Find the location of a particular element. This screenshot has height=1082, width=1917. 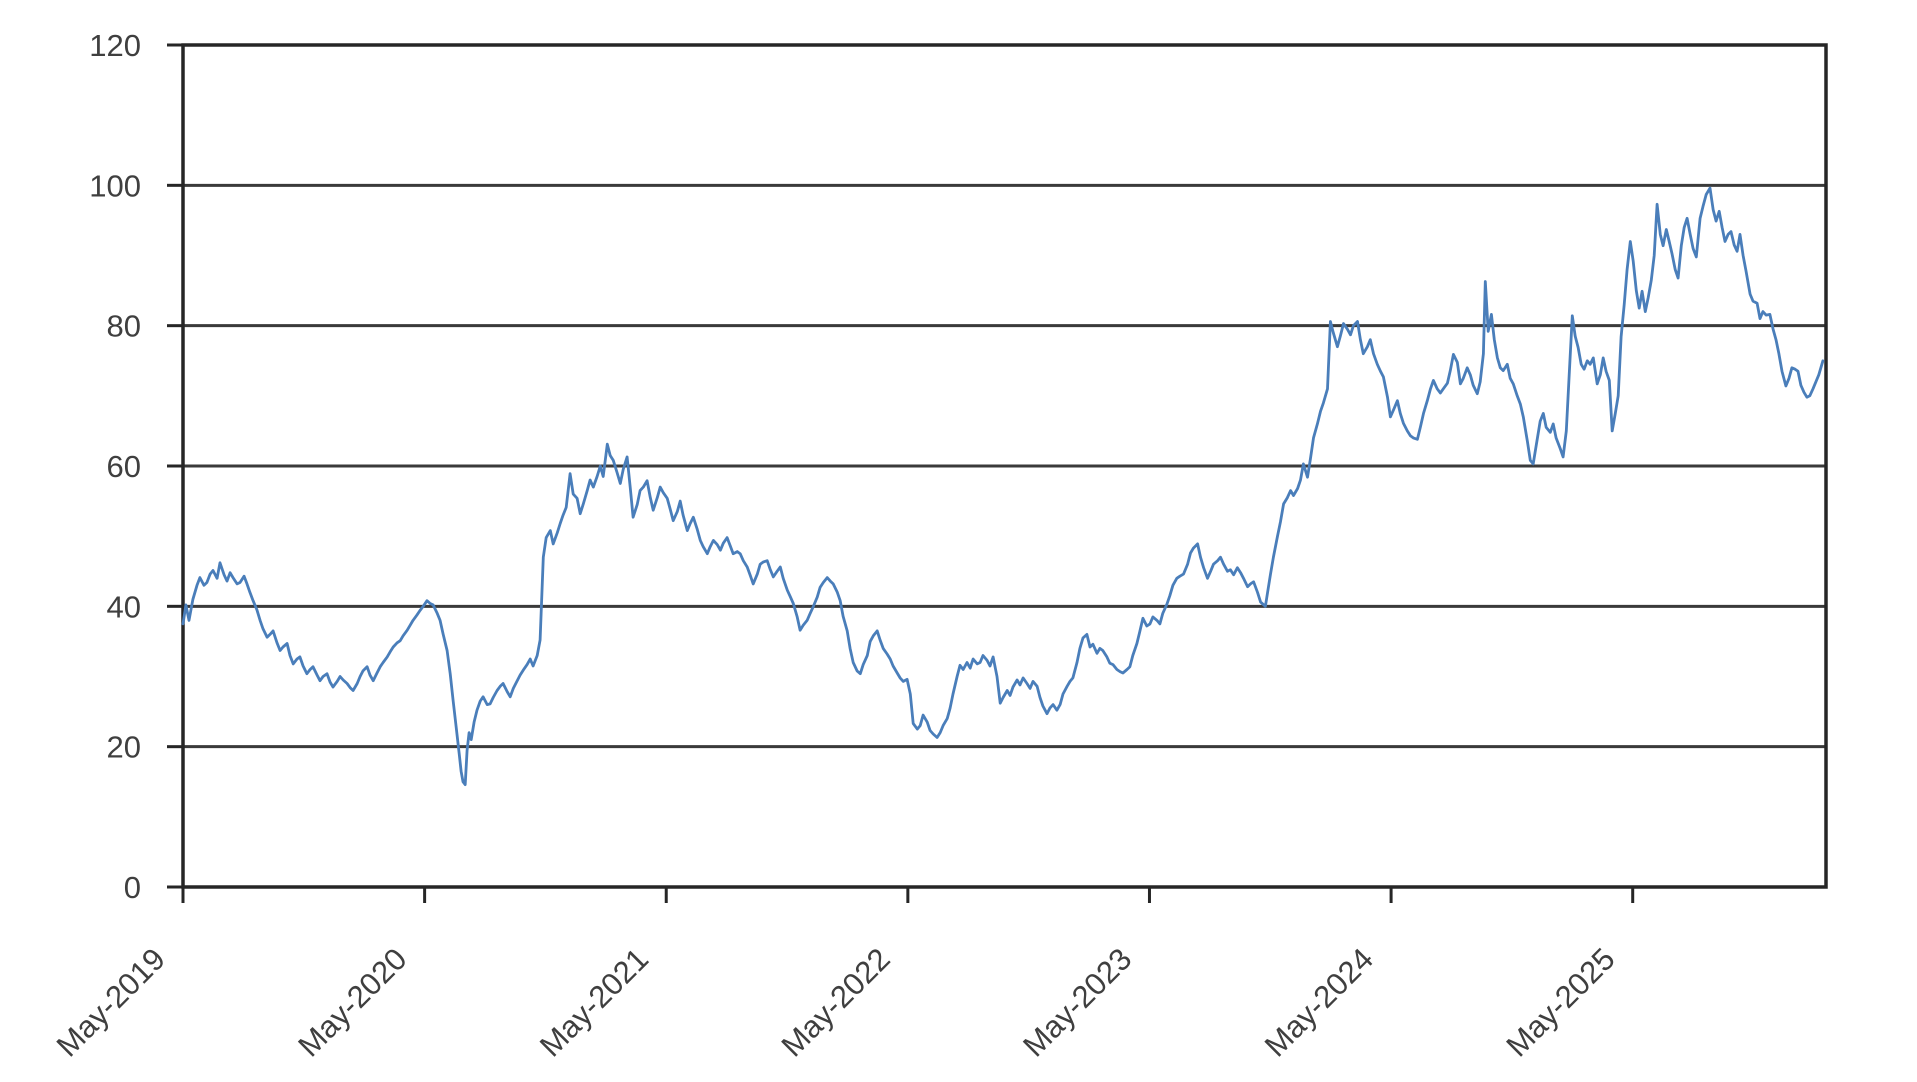

y-tick-label: 40 is located at coordinates (124, 606).